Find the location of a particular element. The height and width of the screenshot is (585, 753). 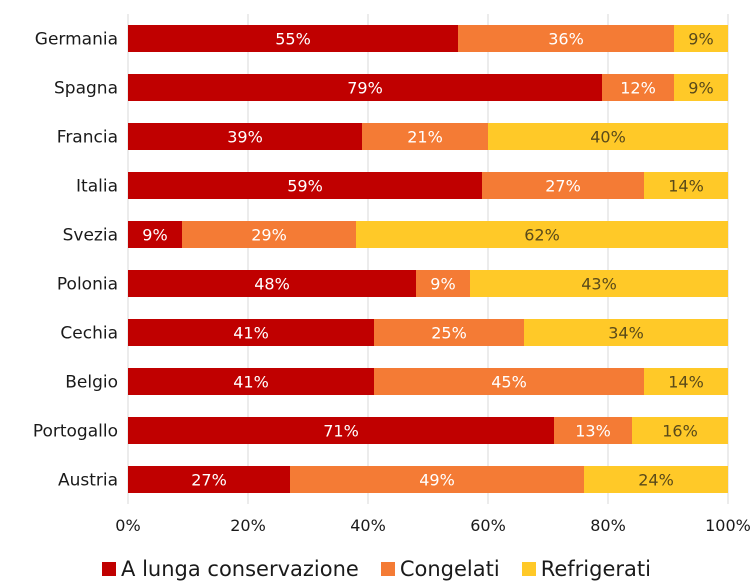

data-label: 36% is located at coordinates (566, 39).